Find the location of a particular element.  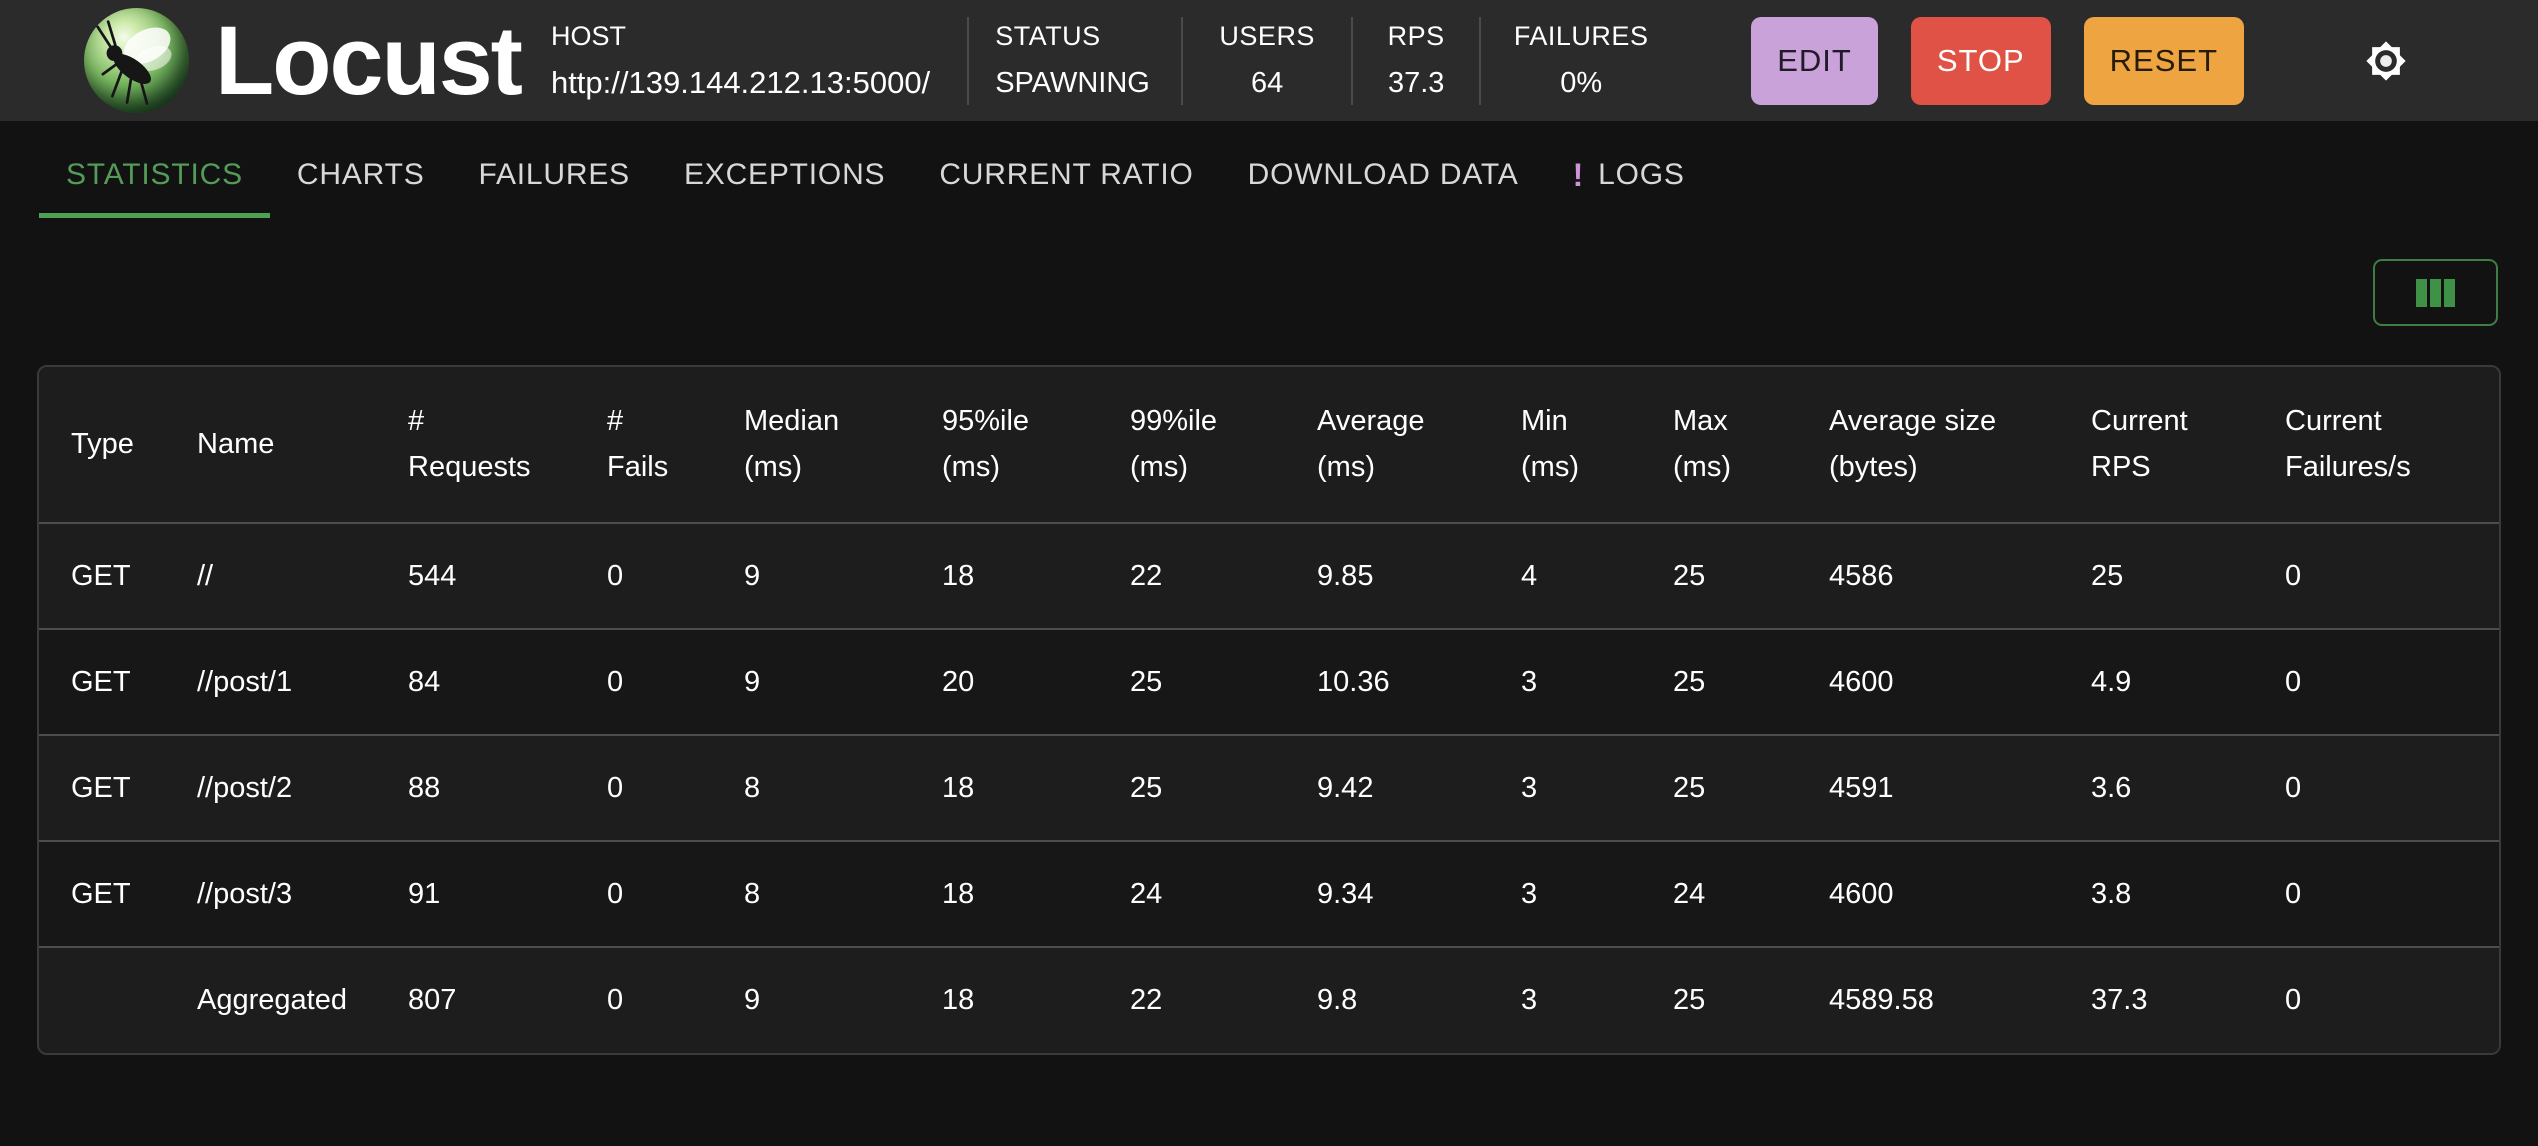

tab-label: FAILURES is located at coordinates (554, 174).